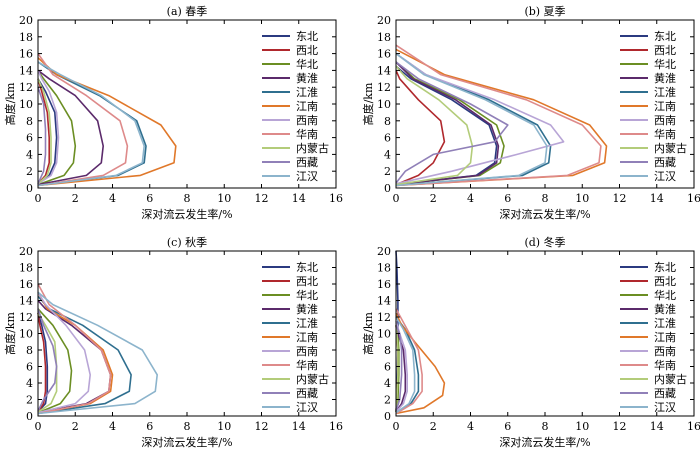 This screenshot has width=700, height=458. Describe the element at coordinates (336, 198) in the screenshot. I see `x-tick-label: 16` at that location.